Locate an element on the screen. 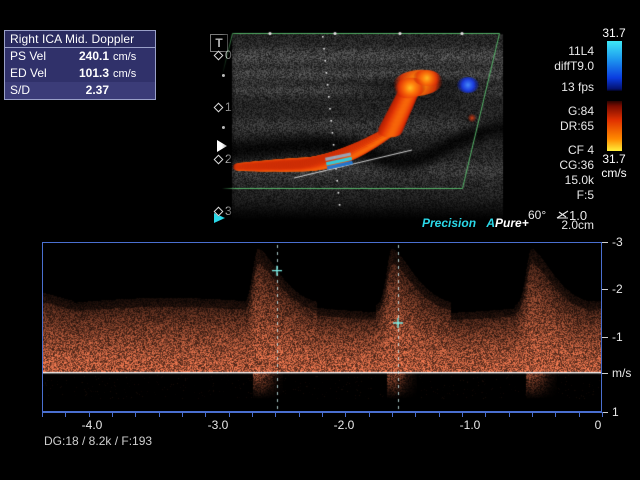 Image resolution: width=640 pixels, height=480 pixels. param-probe: 11L4 is located at coordinates (581, 51).